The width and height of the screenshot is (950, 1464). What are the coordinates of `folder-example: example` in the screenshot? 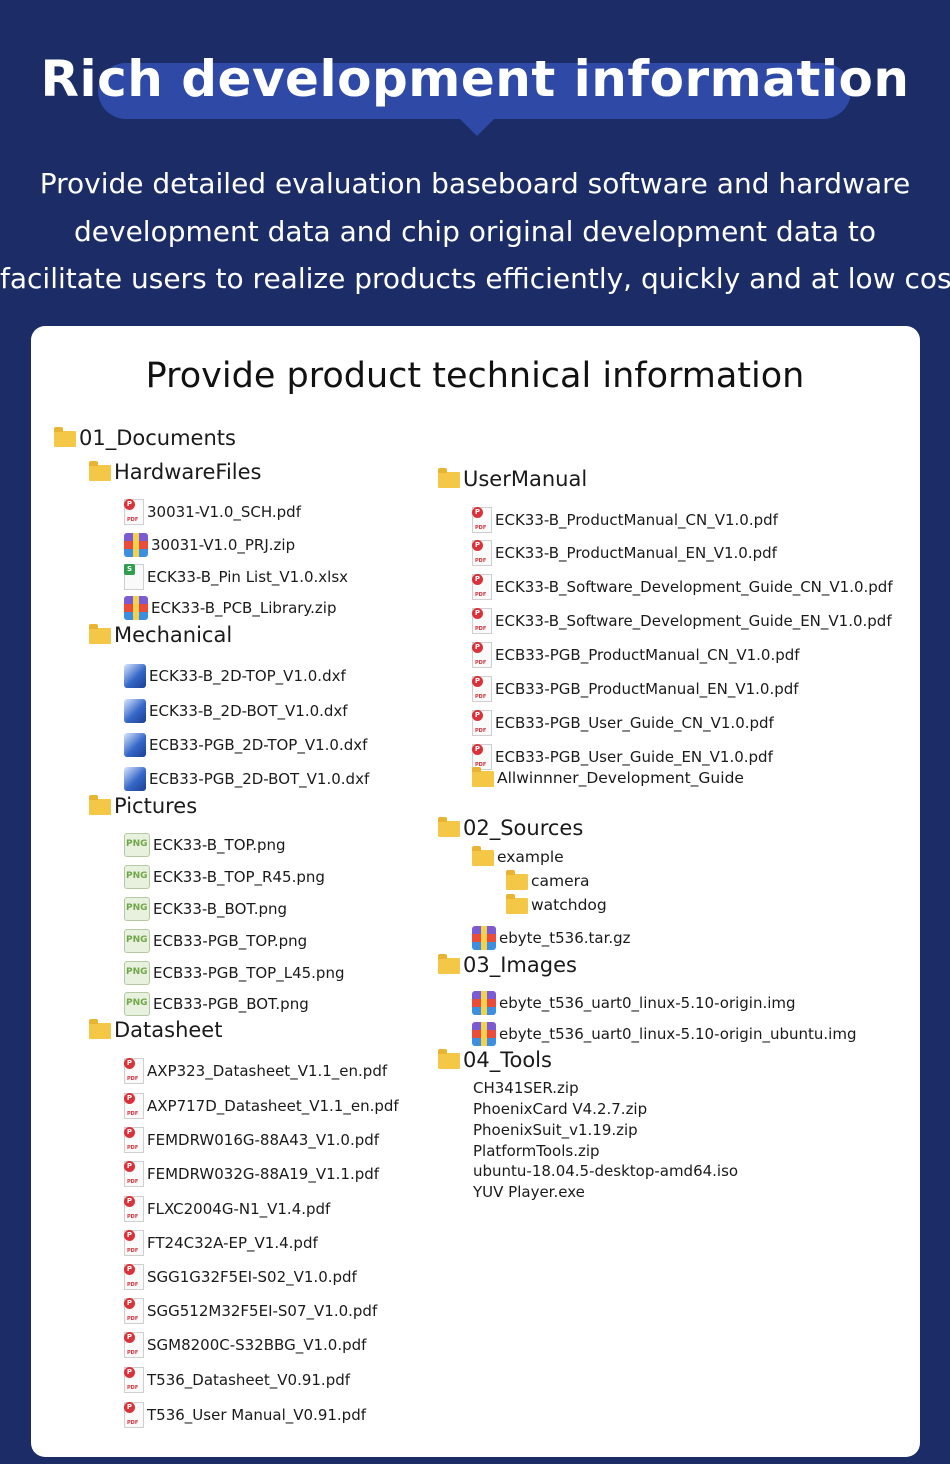 It's located at (518, 856).